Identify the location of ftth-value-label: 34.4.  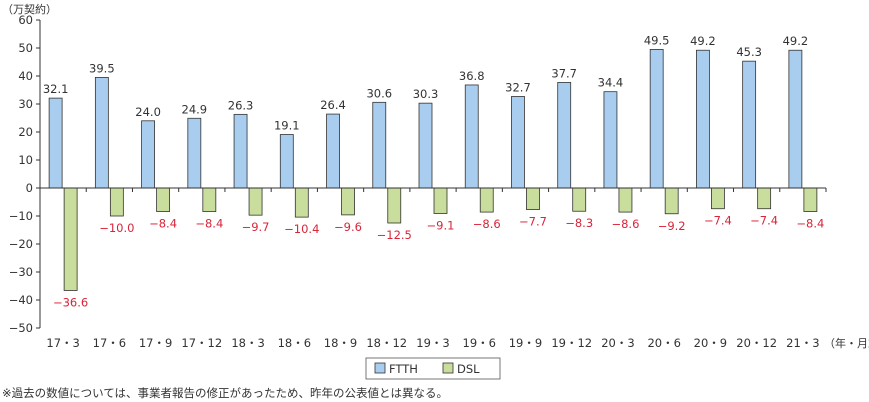
(611, 83).